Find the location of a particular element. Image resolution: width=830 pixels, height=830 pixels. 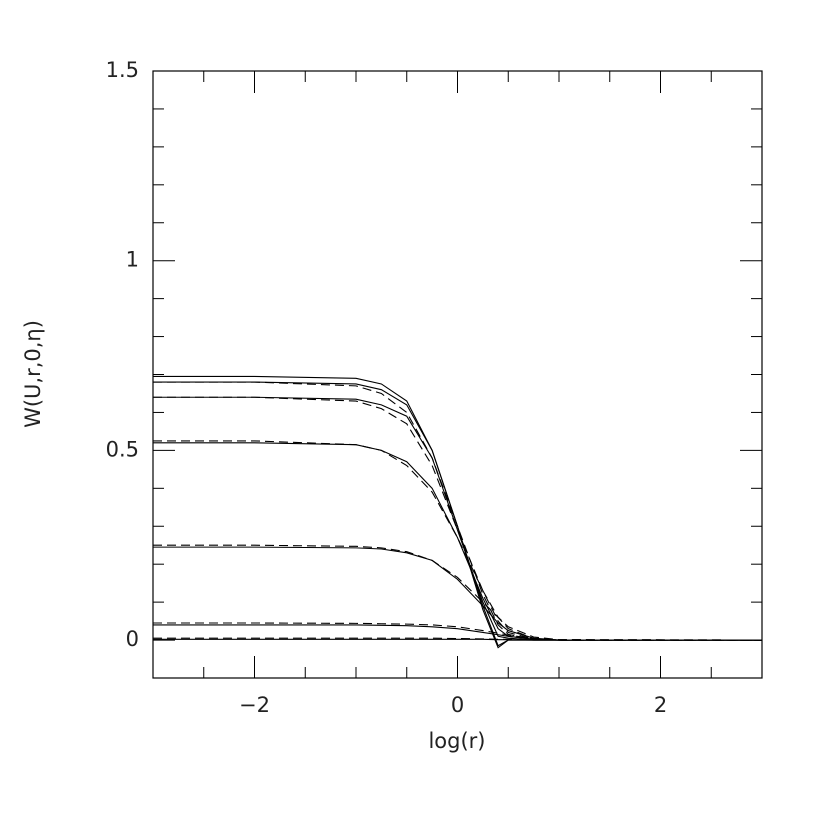

x-tick-label: 0 is located at coordinates (457, 705).